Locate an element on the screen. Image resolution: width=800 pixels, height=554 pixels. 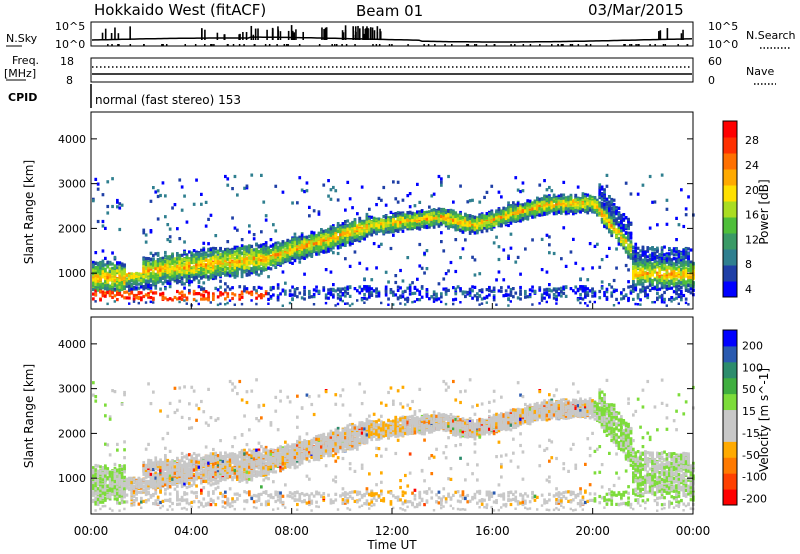
noise-bar is located at coordinates (278, 34).